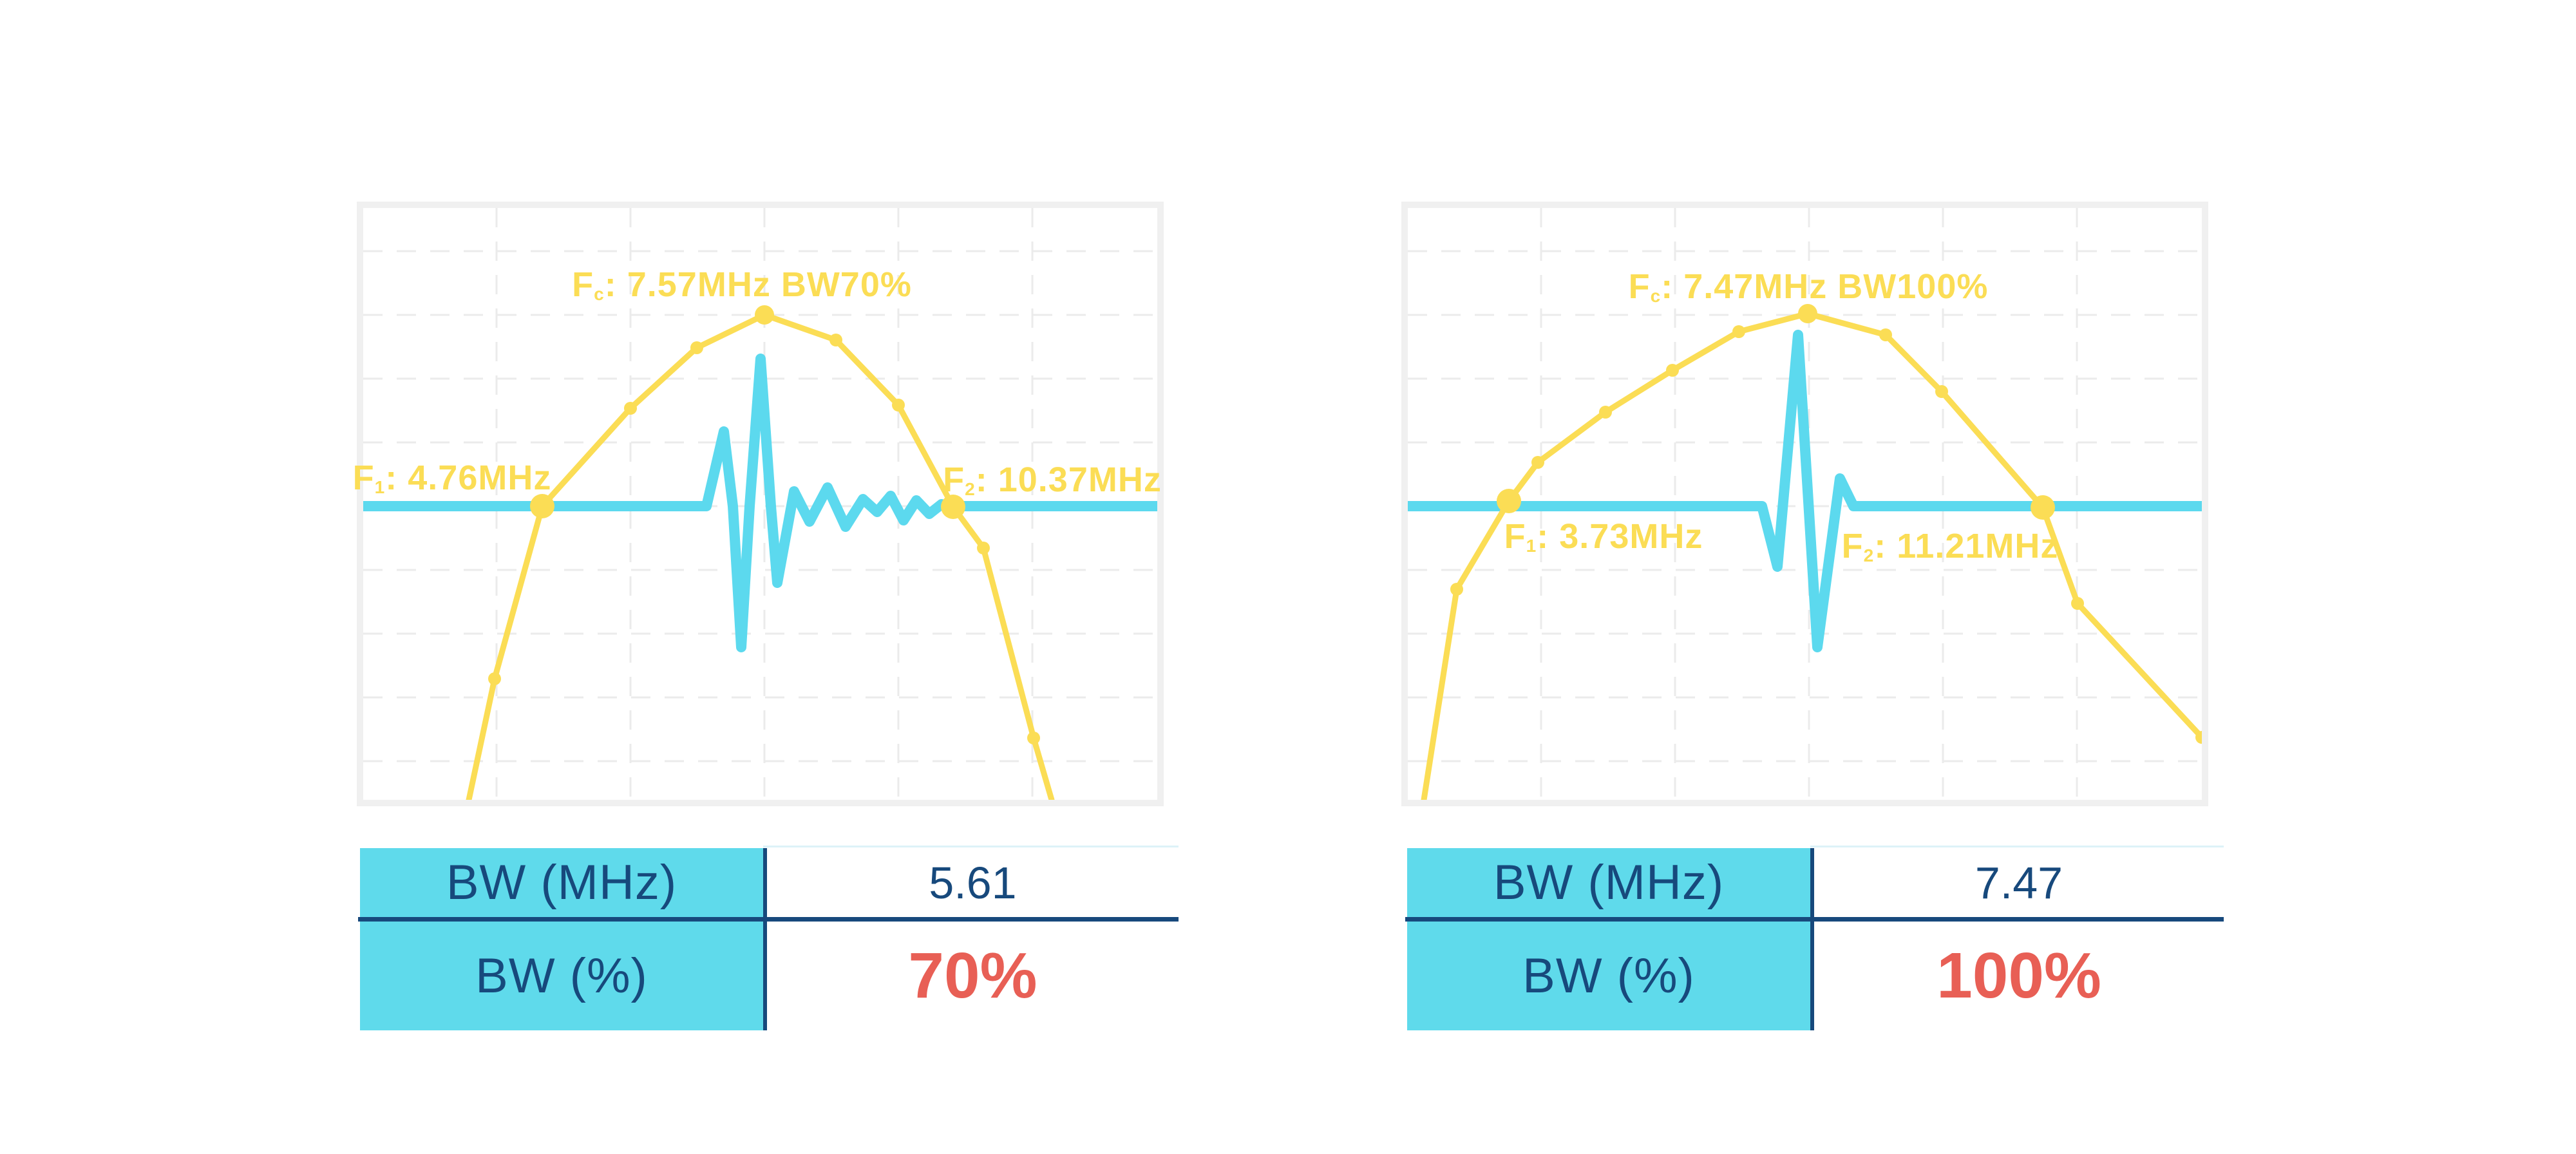  What do you see at coordinates (1620, 536) in the screenshot?
I see `f1-annotation-text: : 3.73MHz` at bounding box center [1620, 536].